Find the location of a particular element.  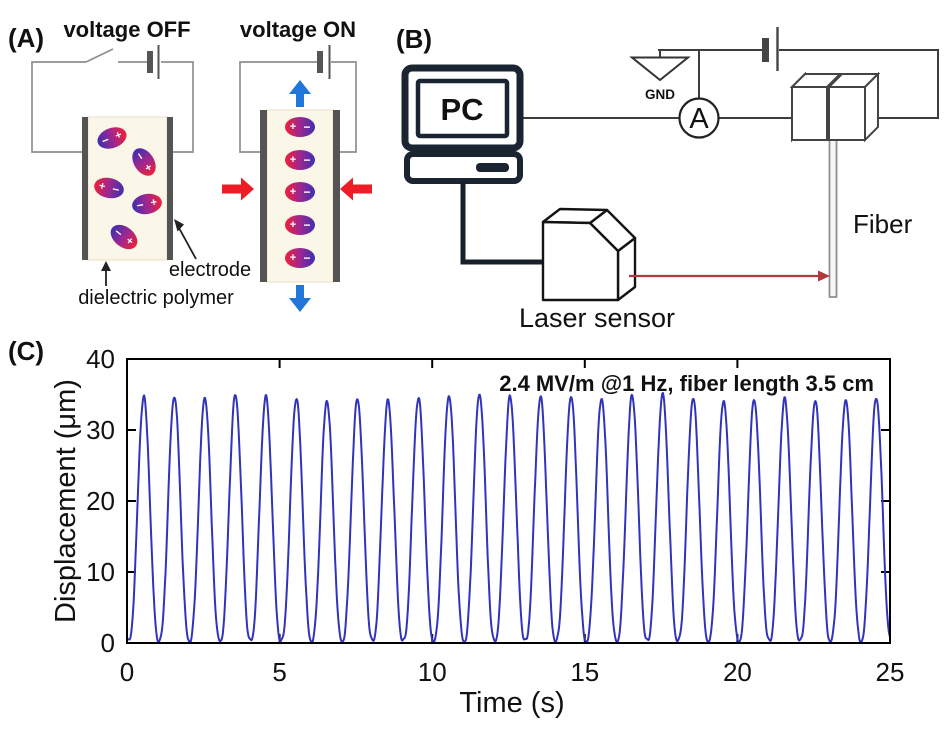

off-circuit-wire is located at coordinates (58, 107).